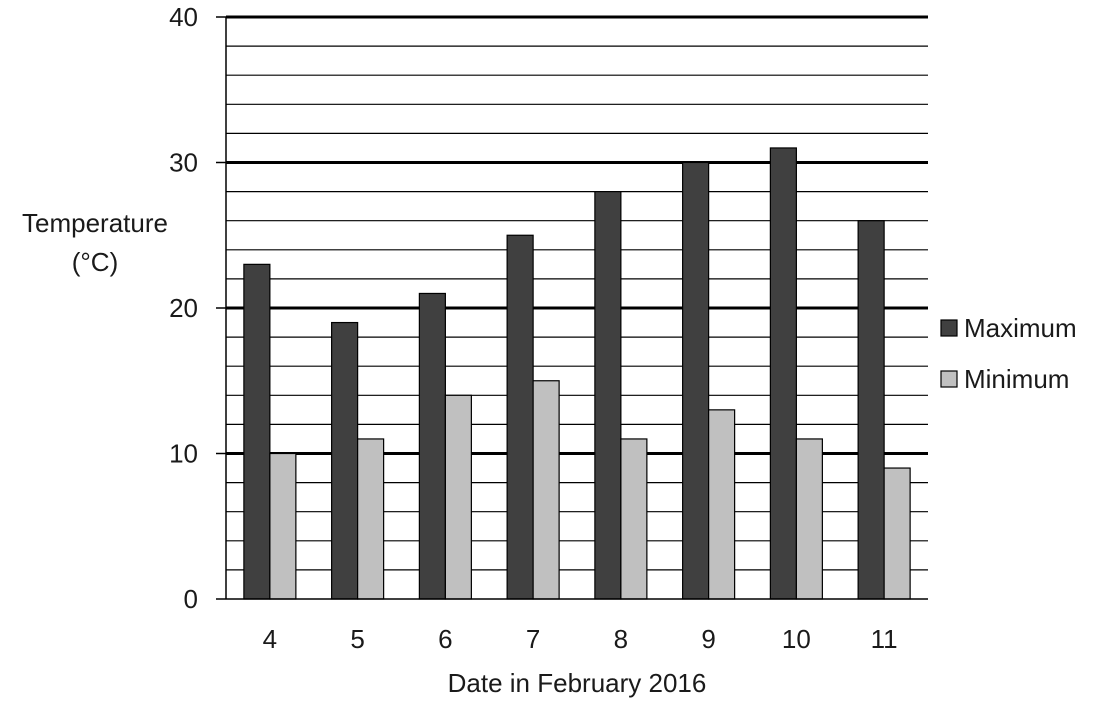  What do you see at coordinates (183, 17) in the screenshot?
I see `y-tick-label: 40` at bounding box center [183, 17].